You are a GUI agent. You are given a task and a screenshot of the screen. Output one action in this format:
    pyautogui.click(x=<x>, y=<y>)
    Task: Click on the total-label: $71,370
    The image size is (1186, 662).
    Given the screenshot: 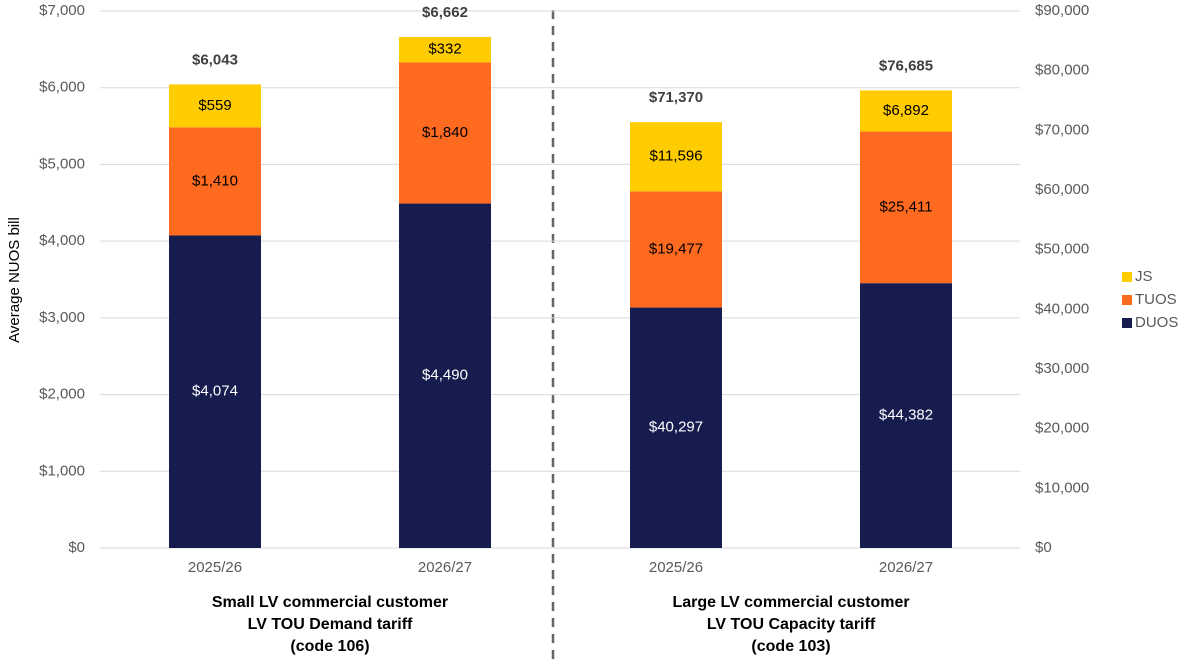 What is the action you would take?
    pyautogui.click(x=676, y=97)
    